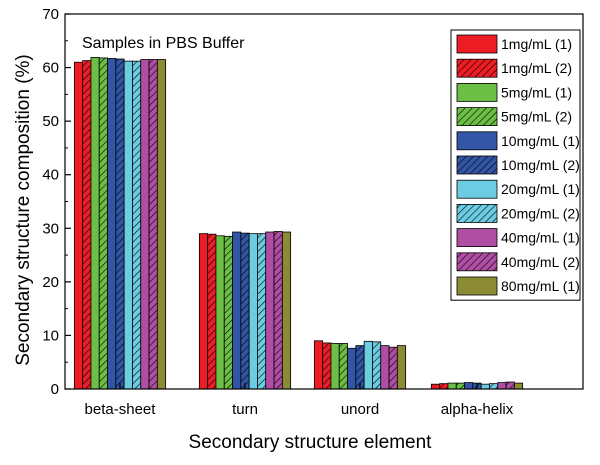 This screenshot has width=600, height=465. What do you see at coordinates (540, 189) in the screenshot?
I see `legend-label: 20mg/mL (1)` at bounding box center [540, 189].